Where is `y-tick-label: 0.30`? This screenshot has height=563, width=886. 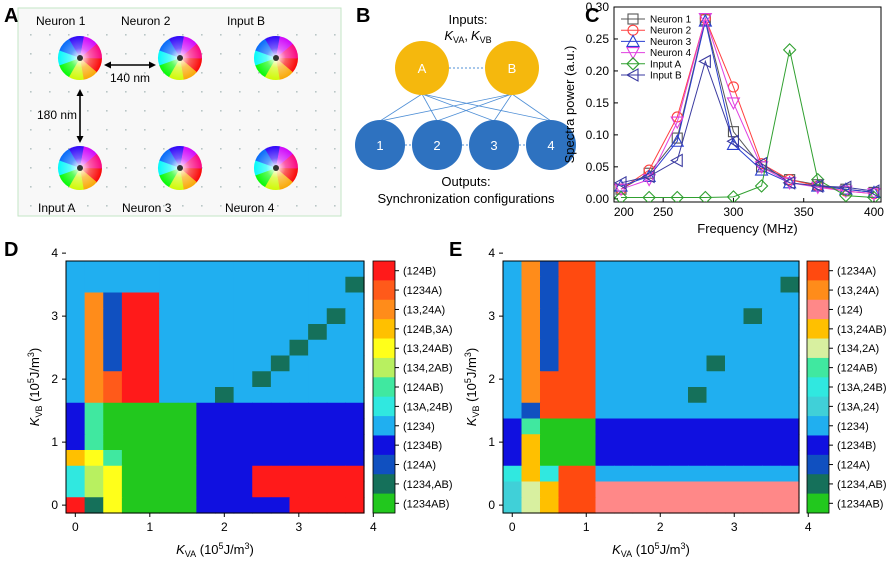
y-tick-label: 0.30 is located at coordinates (598, 7).